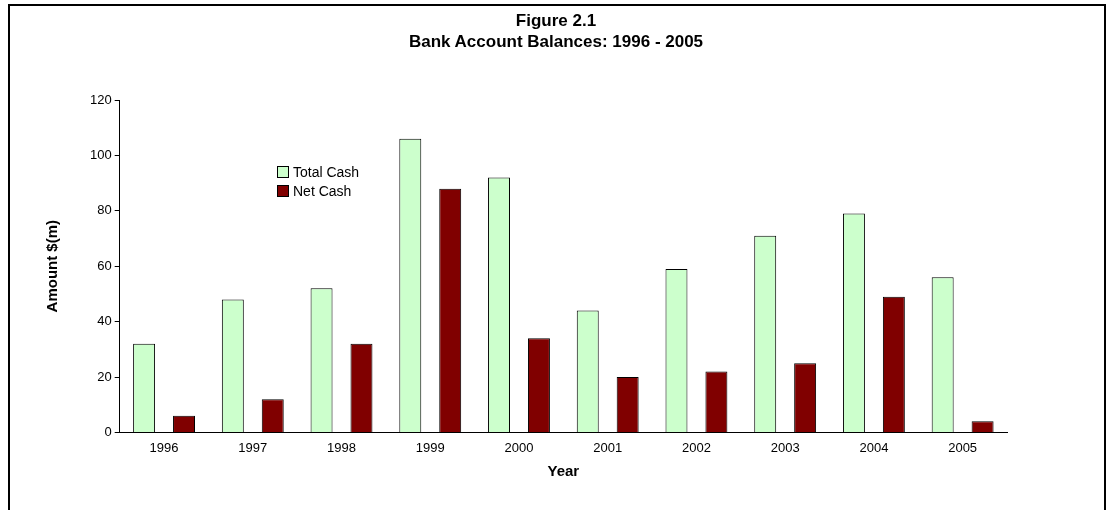 This screenshot has height=510, width=1112. I want to click on x-tick-label: 2002, so click(696, 447).